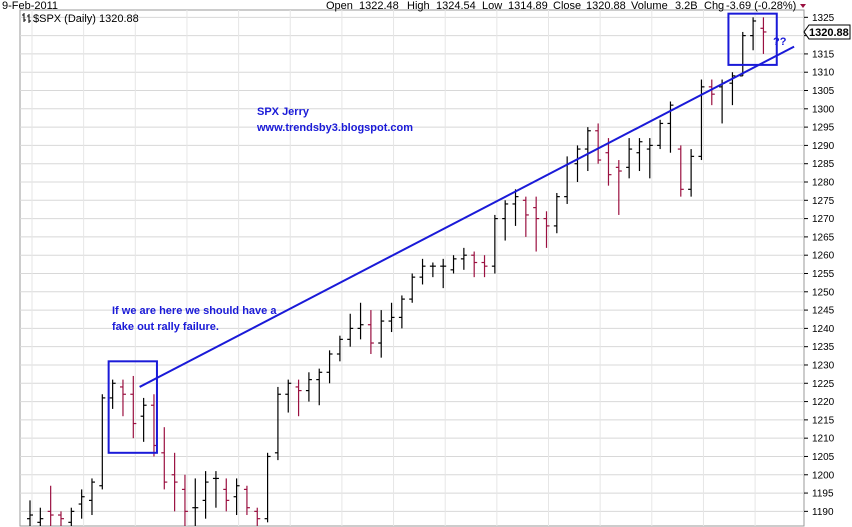  Describe the element at coordinates (823, 109) in the screenshot. I see `y-tick-label: 1300` at that location.